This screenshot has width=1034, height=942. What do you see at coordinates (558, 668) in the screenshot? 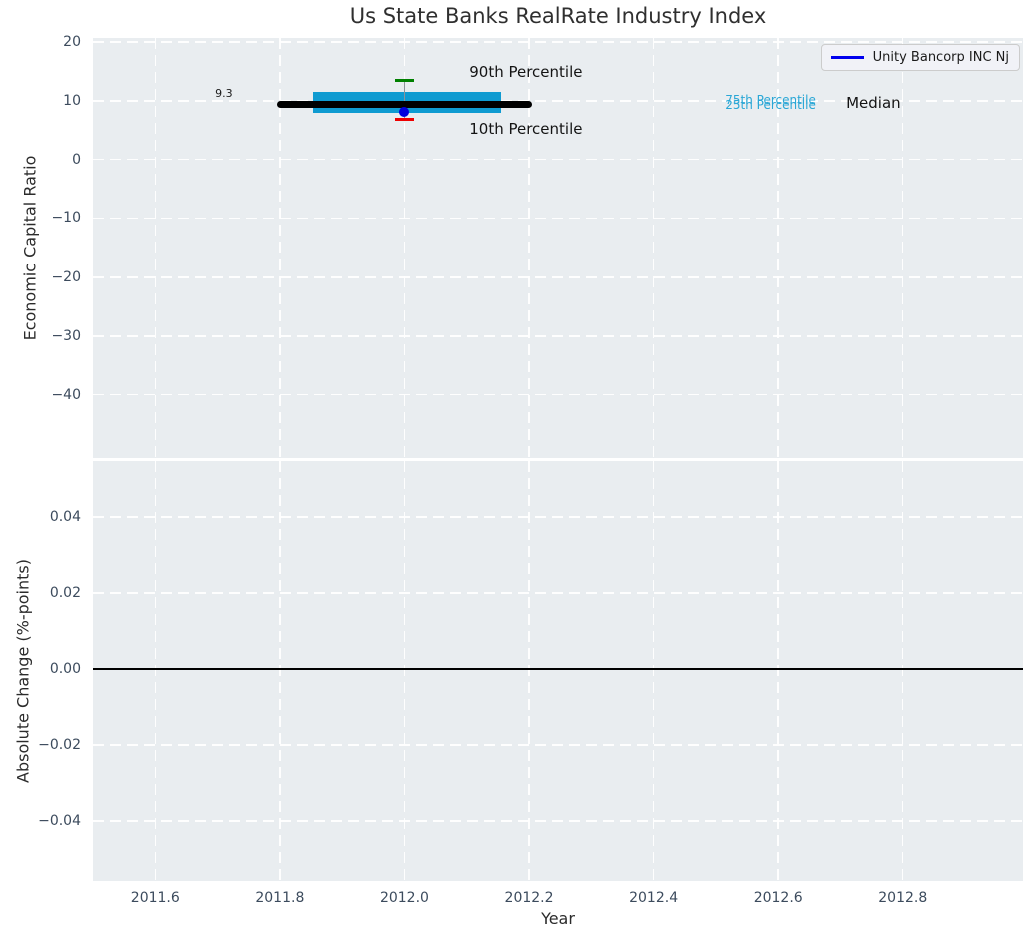
I see `zero-line` at bounding box center [558, 668].